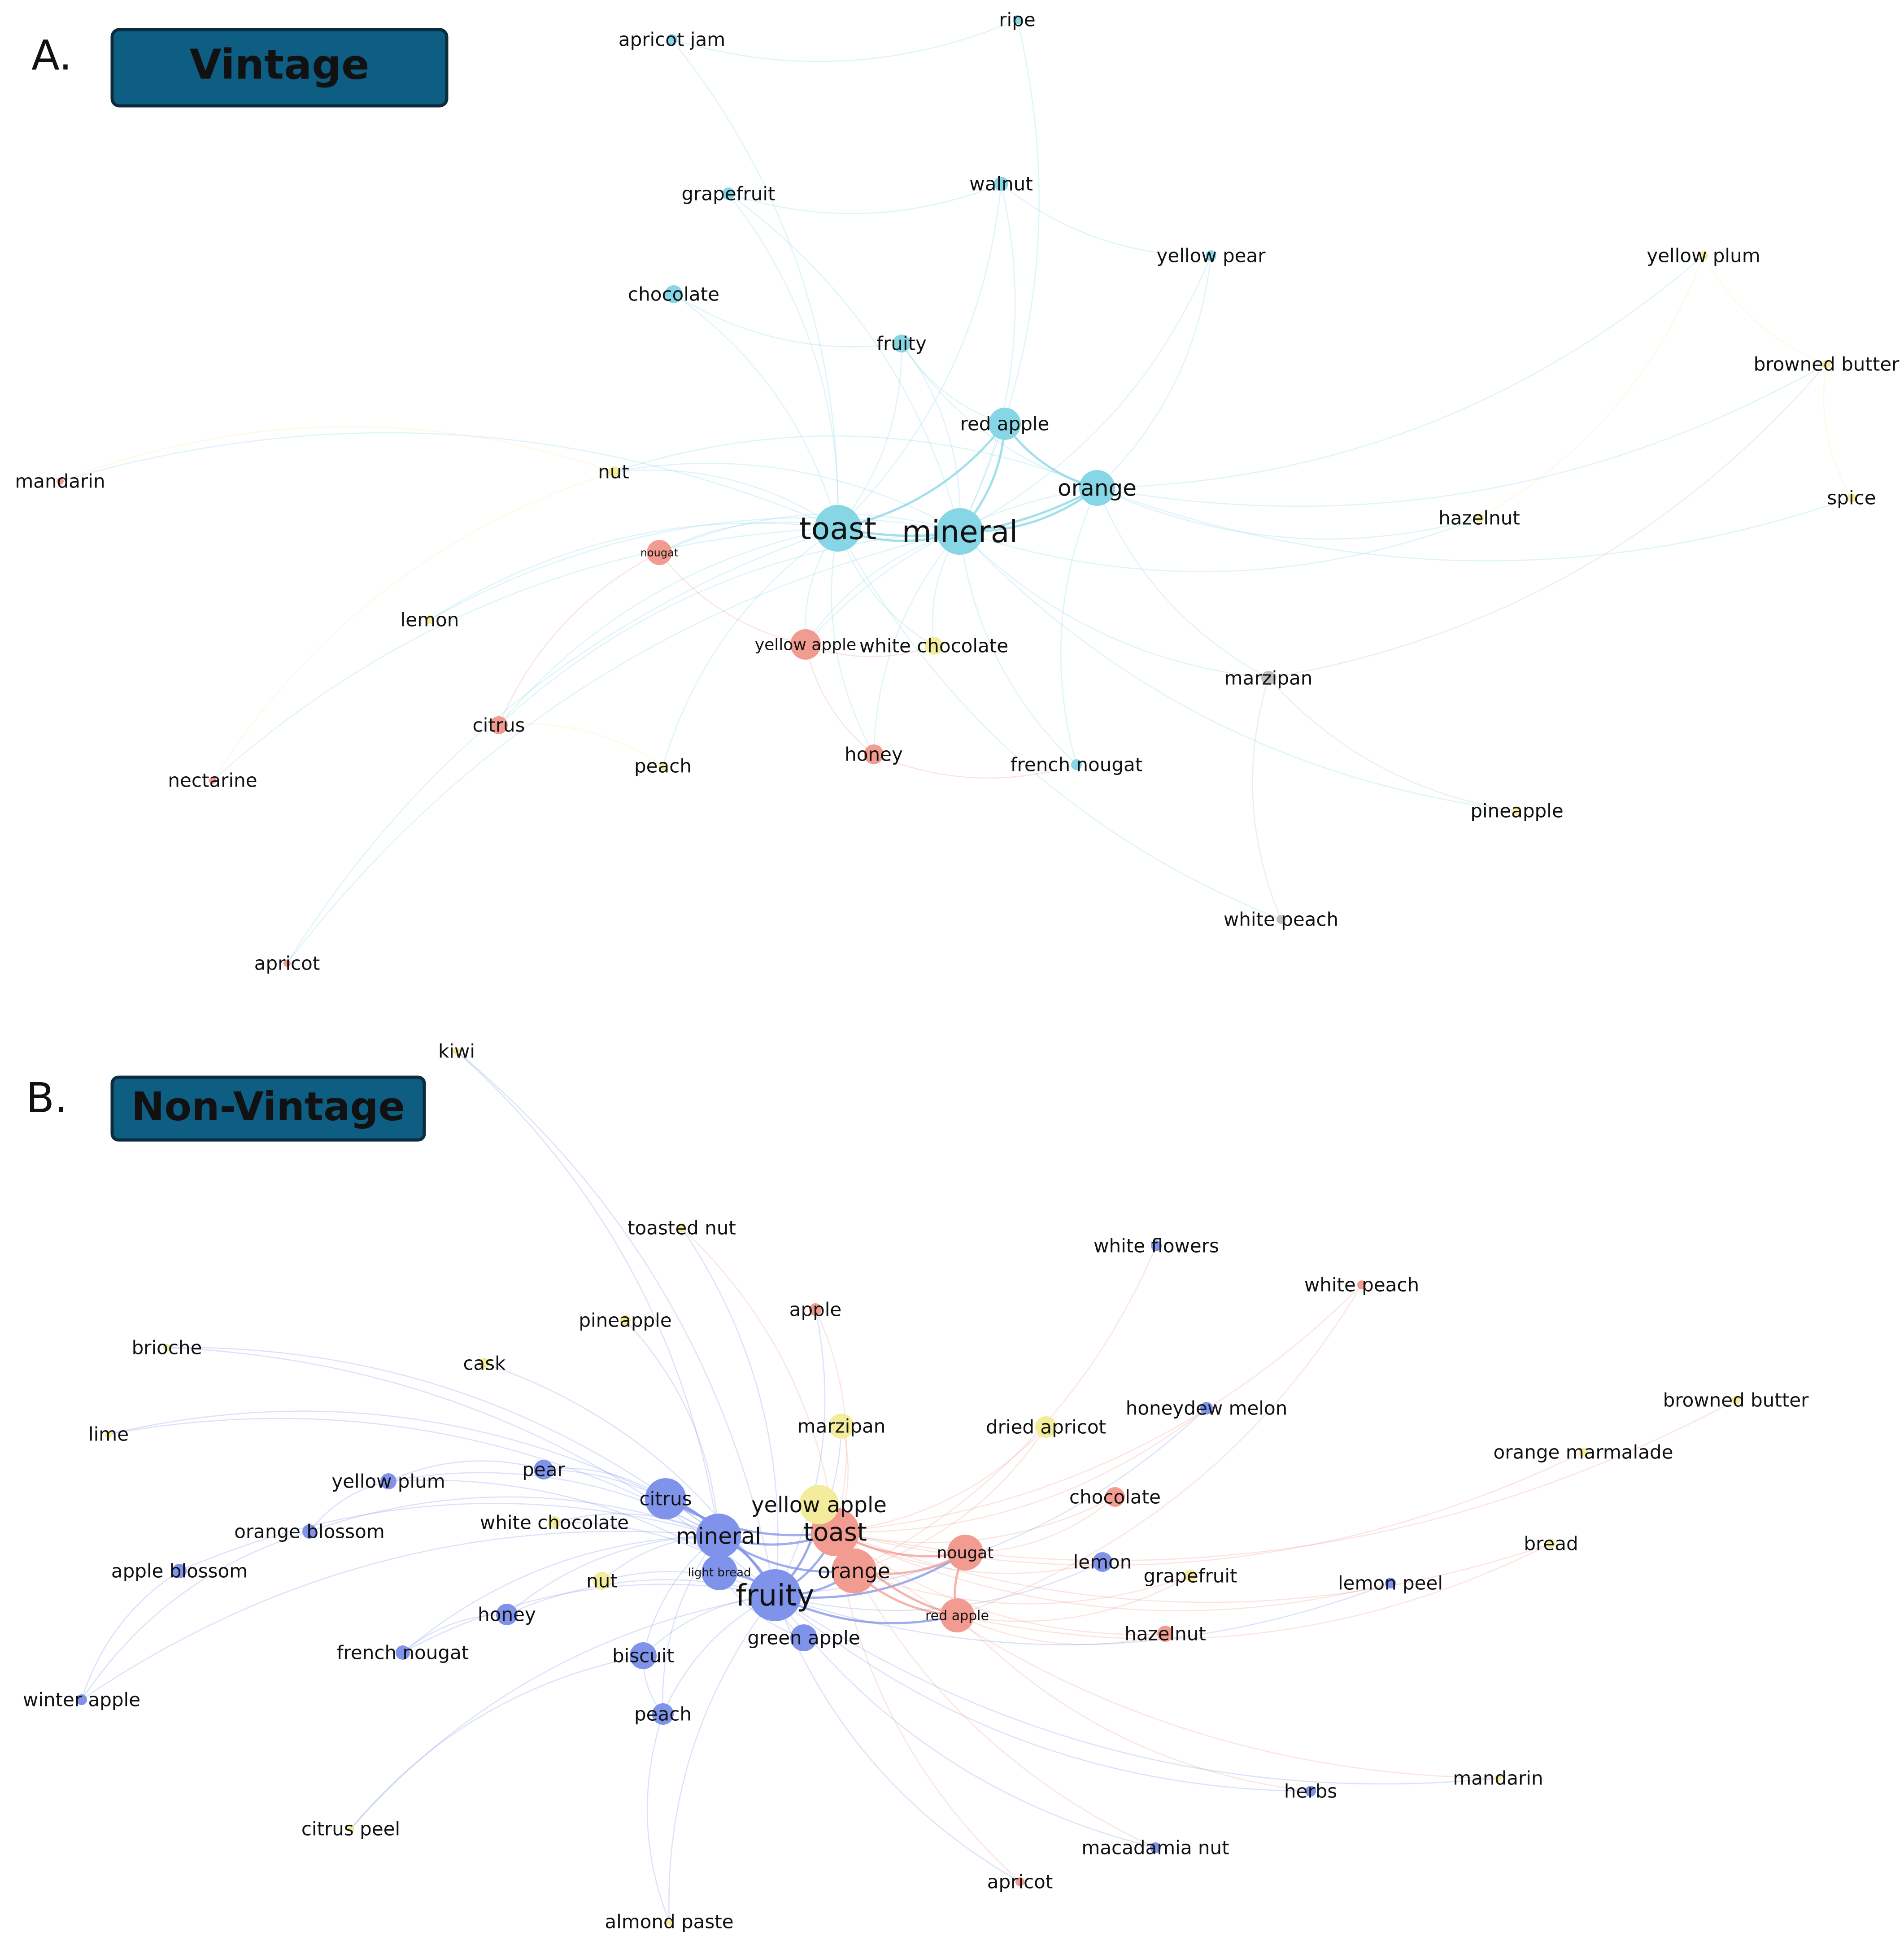 This screenshot has width=1904, height=1945. I want to click on edge-orange-browned-butter, so click(1462, 435).